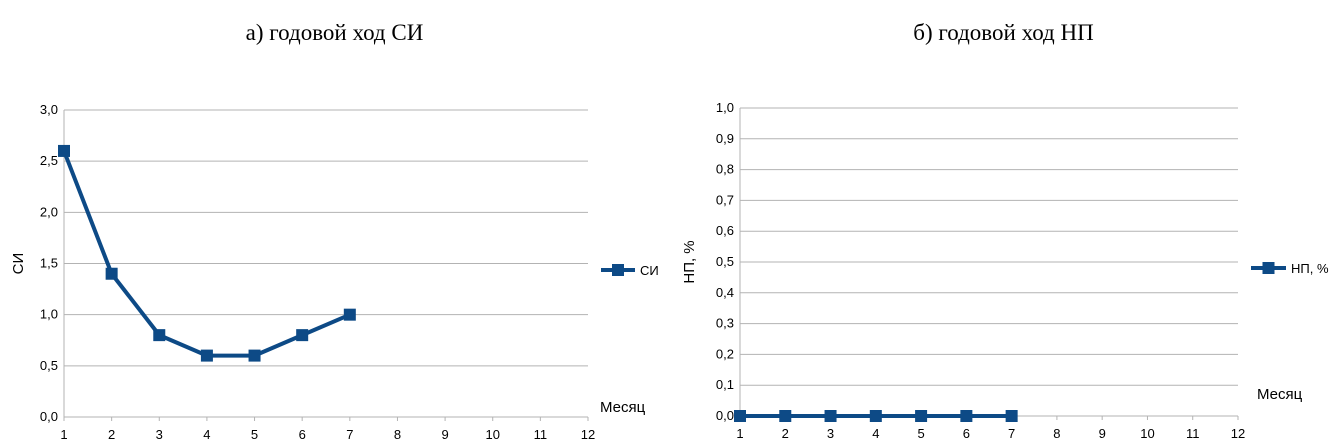 This screenshot has width=1338, height=446. Describe the element at coordinates (725, 169) in the screenshot. I see `y-tick-label: 0,8` at that location.